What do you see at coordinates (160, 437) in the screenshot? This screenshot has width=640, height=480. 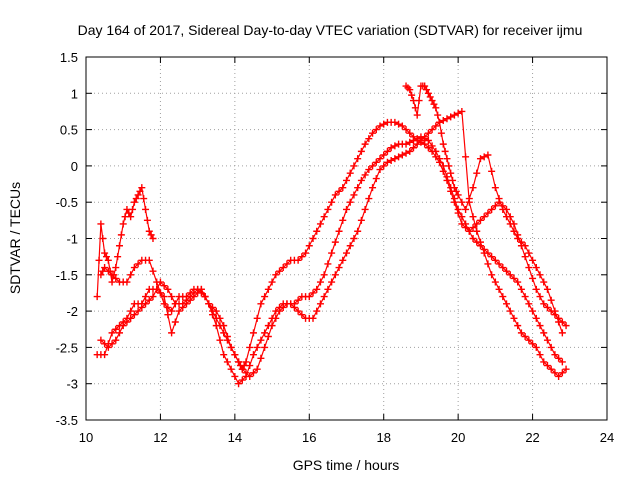 I see `x-tick-label: 12` at bounding box center [160, 437].